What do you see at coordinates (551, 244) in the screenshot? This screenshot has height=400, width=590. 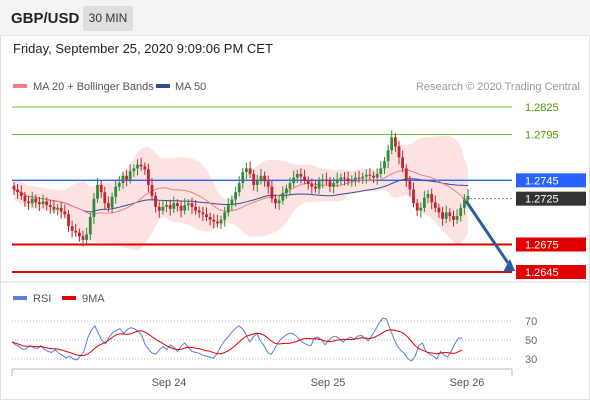 I see `support-price-box` at bounding box center [551, 244].